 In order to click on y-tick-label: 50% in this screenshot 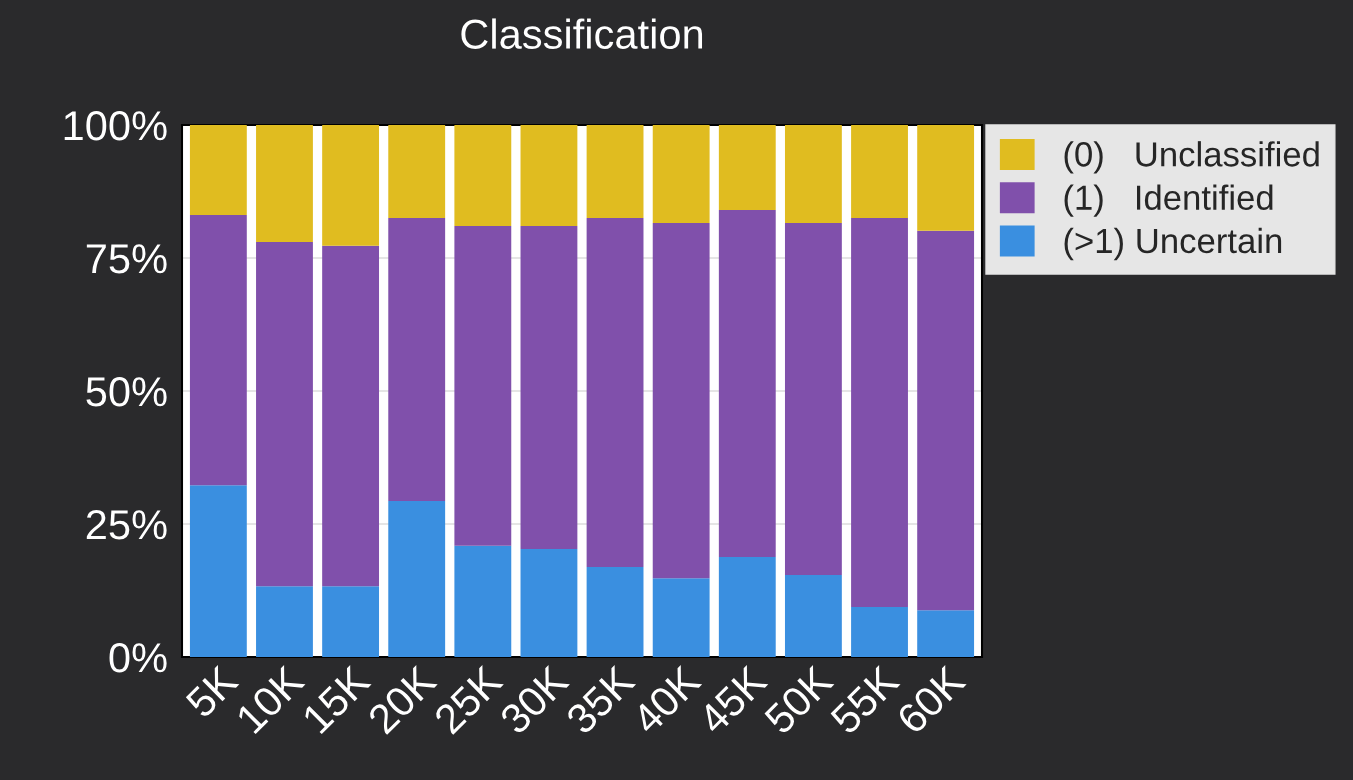, I will do `click(126, 392)`.